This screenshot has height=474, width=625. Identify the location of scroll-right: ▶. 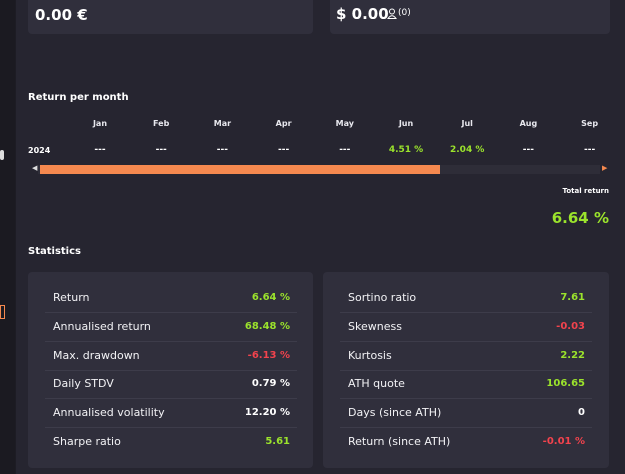
(605, 168).